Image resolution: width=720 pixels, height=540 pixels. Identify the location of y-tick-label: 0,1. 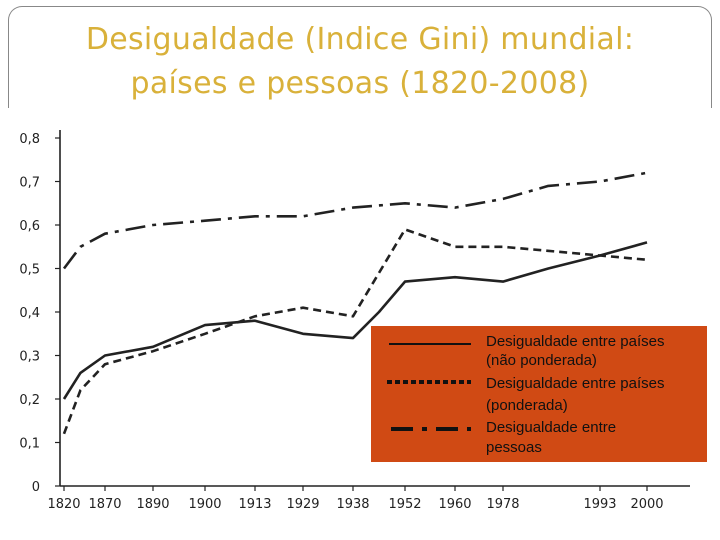
(29, 444).